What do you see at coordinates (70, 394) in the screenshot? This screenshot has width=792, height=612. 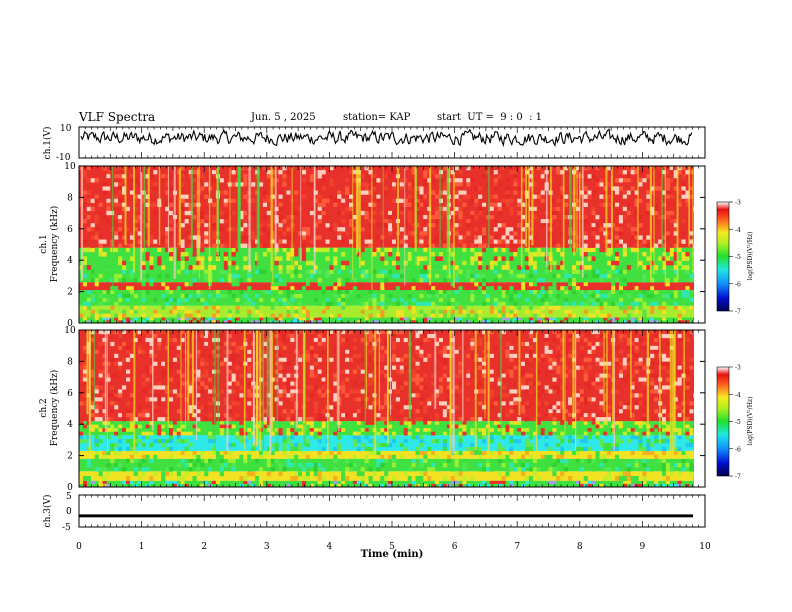 I see `ch2-spectrogram-ytick-label: 6` at bounding box center [70, 394].